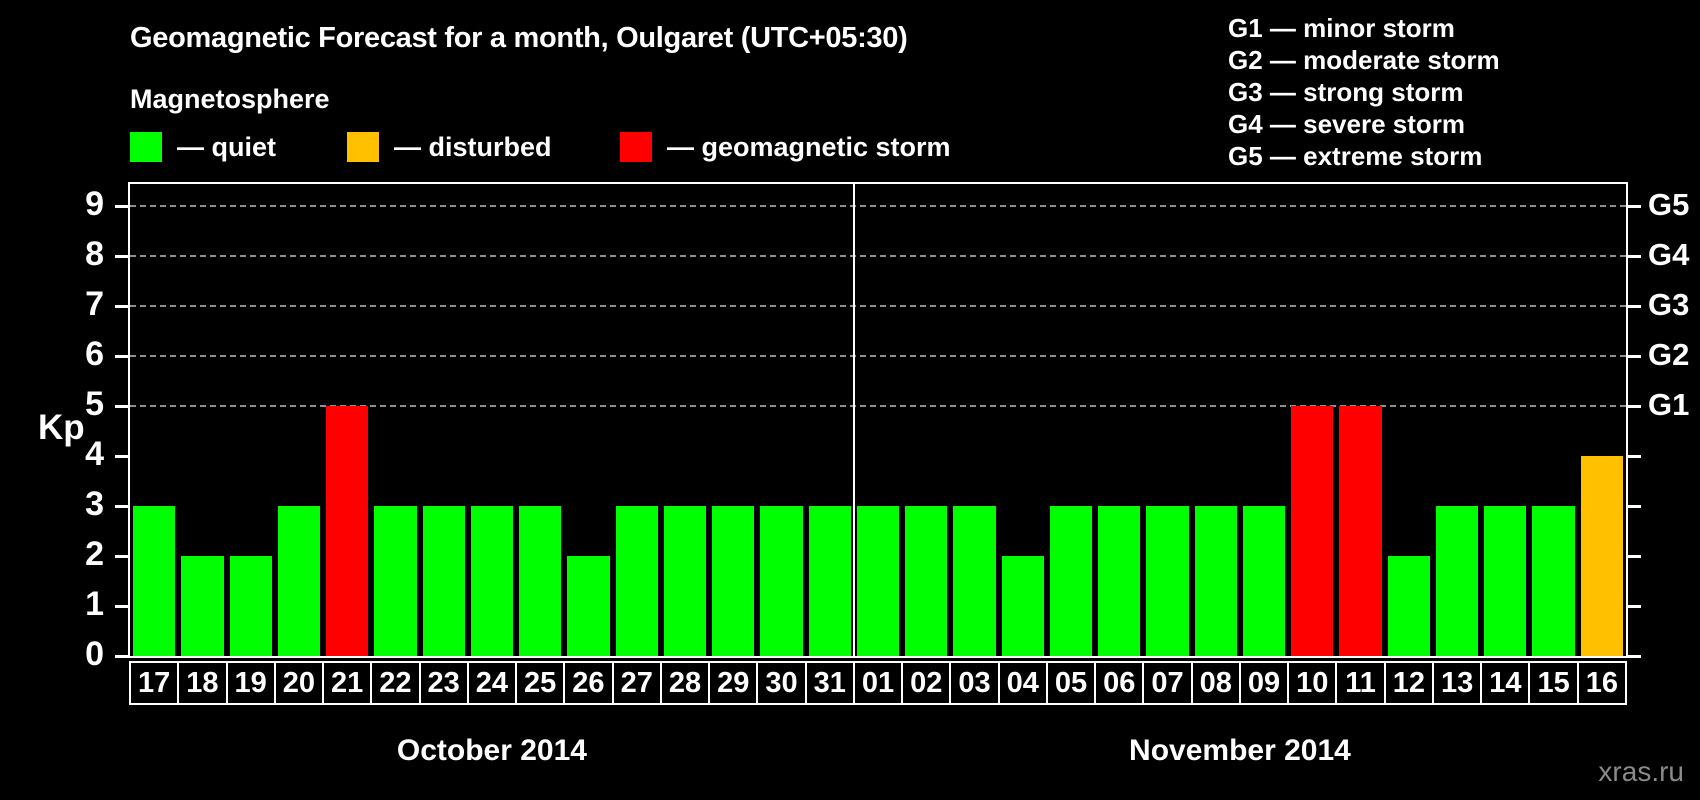  Describe the element at coordinates (829, 683) in the screenshot. I see `day-label-cell: 31` at that location.